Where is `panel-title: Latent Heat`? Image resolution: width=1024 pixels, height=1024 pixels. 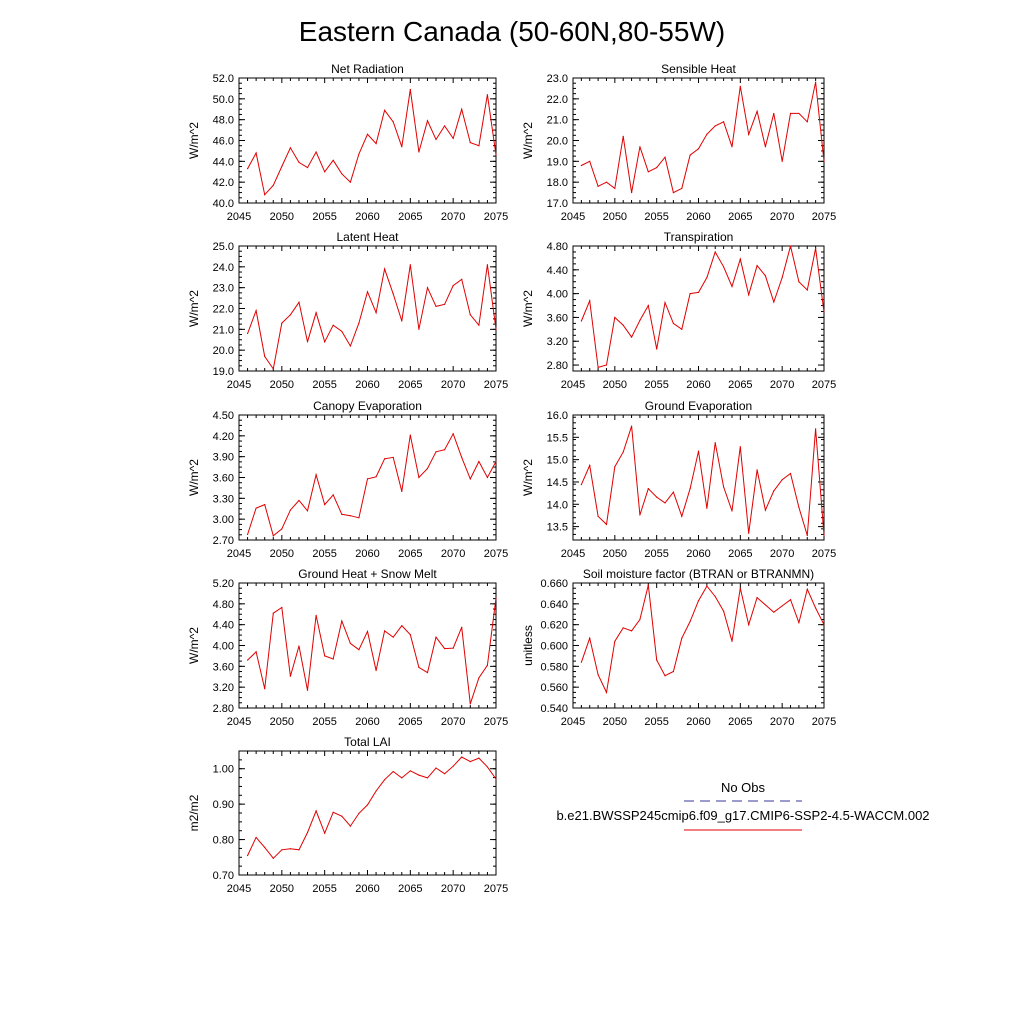
panel-title: Latent Heat is located at coordinates (367, 237).